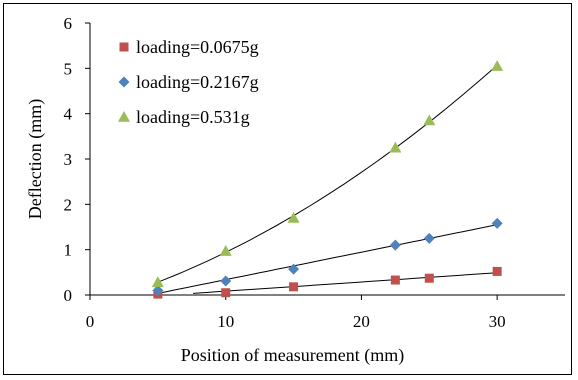 The width and height of the screenshot is (578, 380). What do you see at coordinates (35, 159) in the screenshot?
I see `y-axis-title: Deflection (mm)` at bounding box center [35, 159].